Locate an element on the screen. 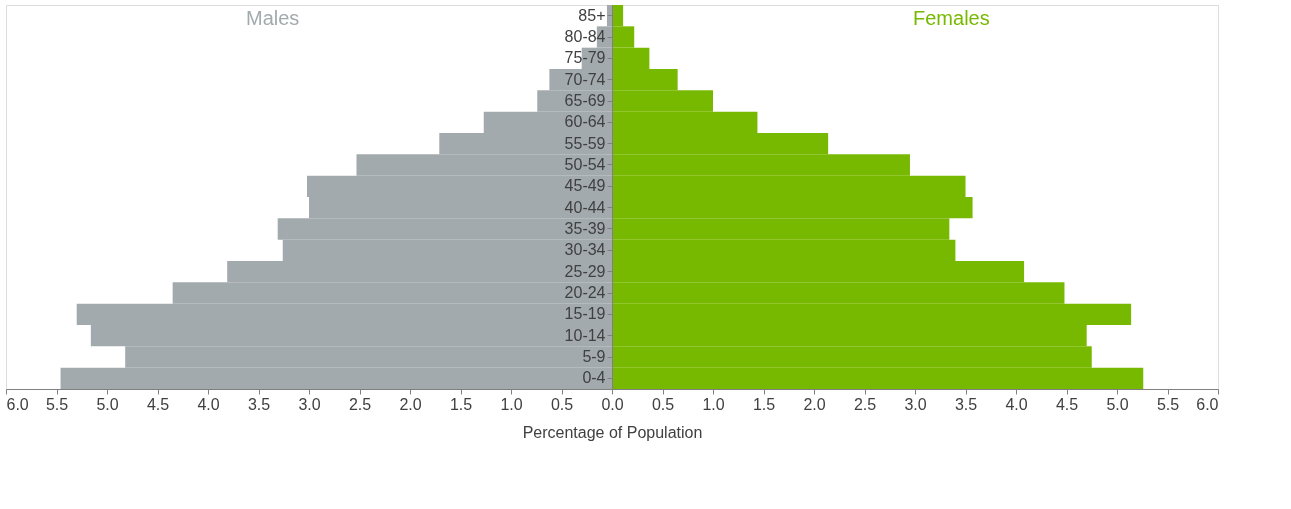 The height and width of the screenshot is (509, 1291). y-tick-label: 25-29 is located at coordinates (585, 271).